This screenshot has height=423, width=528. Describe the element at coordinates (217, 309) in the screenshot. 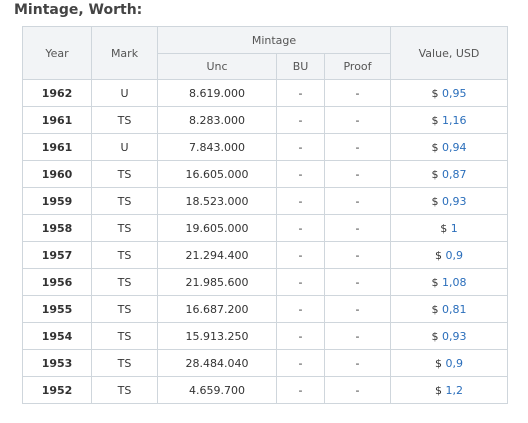

I see `unc-cell: 16.687.200` at that location.